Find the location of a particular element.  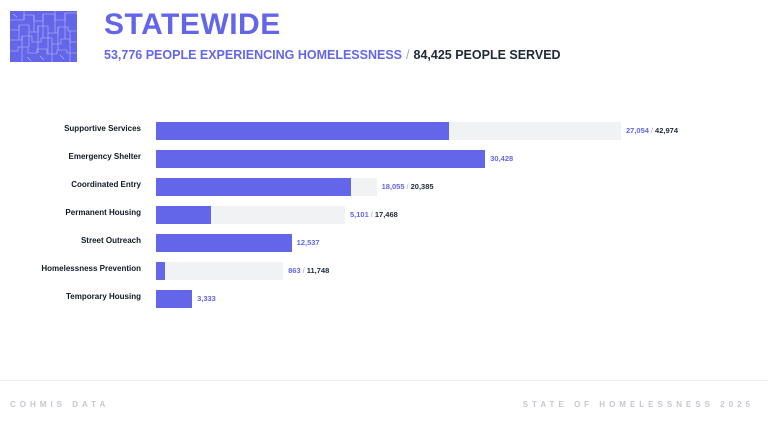

value-label: 18,055/20,385 is located at coordinates (408, 186).